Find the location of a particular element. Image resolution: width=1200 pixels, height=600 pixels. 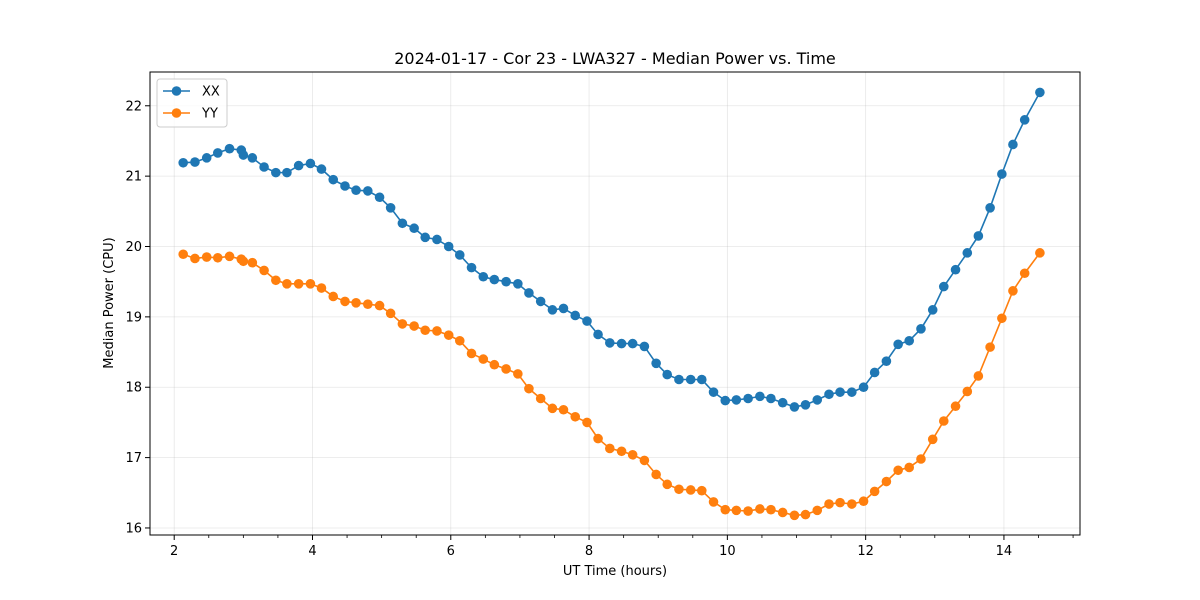

y-tick-label: 21 is located at coordinates (133, 177).